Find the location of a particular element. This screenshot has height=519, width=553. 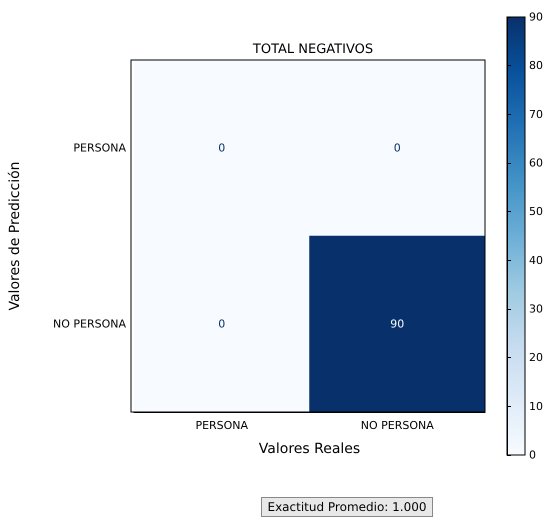

color-bar-label: 60 is located at coordinates (536, 163).